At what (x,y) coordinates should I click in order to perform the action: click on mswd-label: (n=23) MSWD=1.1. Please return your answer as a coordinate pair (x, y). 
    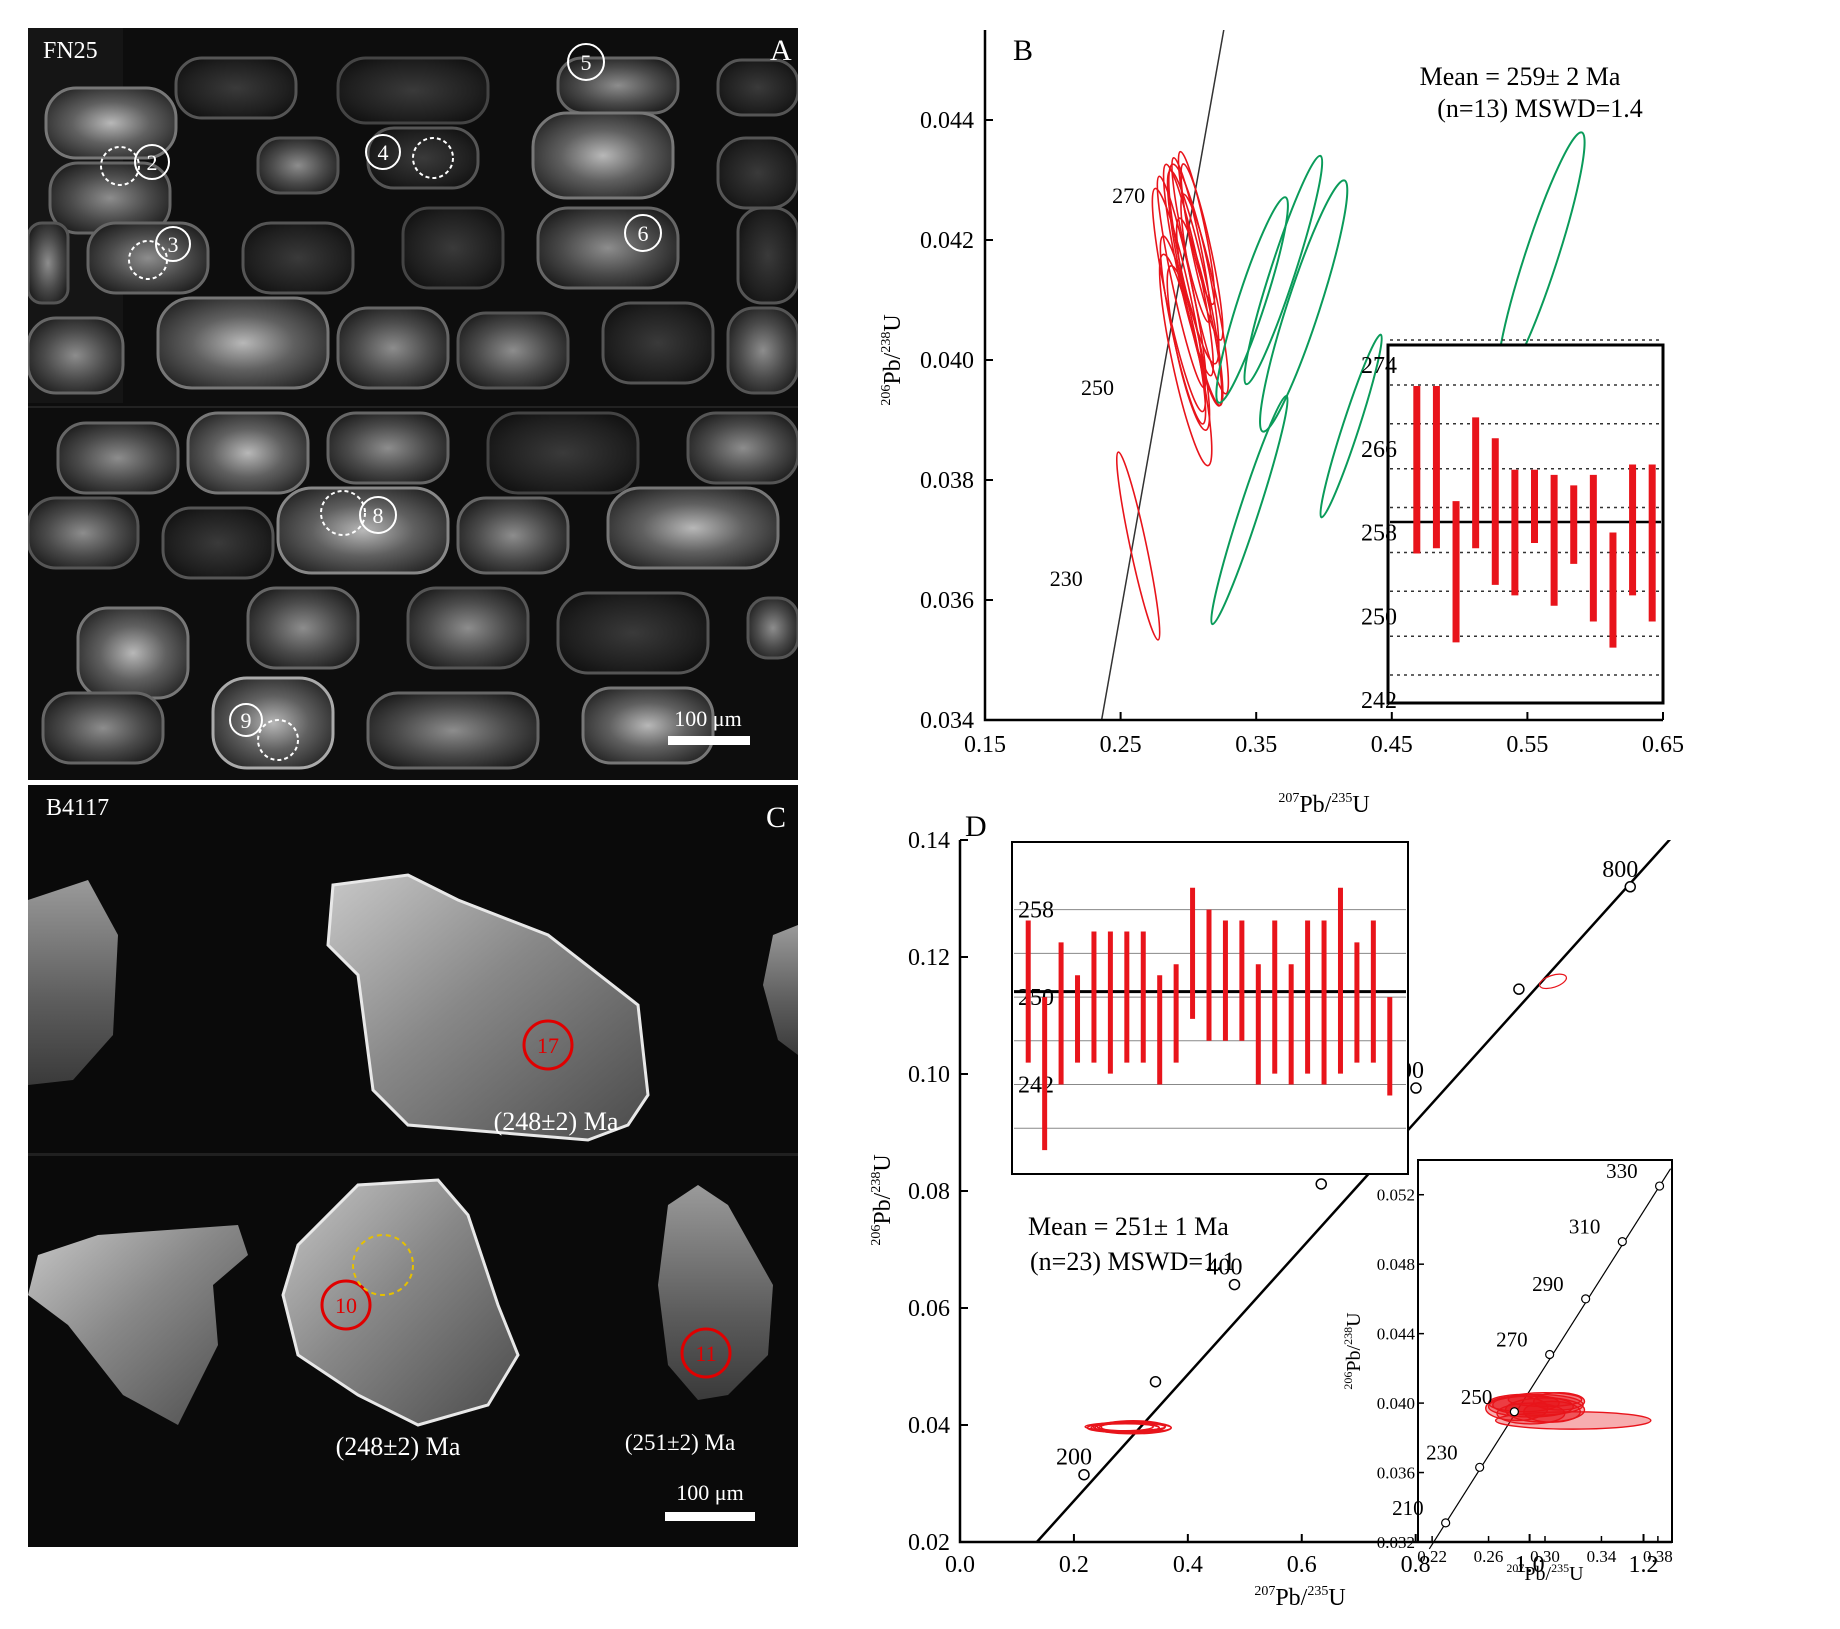
    Looking at the image, I should click on (1133, 1261).